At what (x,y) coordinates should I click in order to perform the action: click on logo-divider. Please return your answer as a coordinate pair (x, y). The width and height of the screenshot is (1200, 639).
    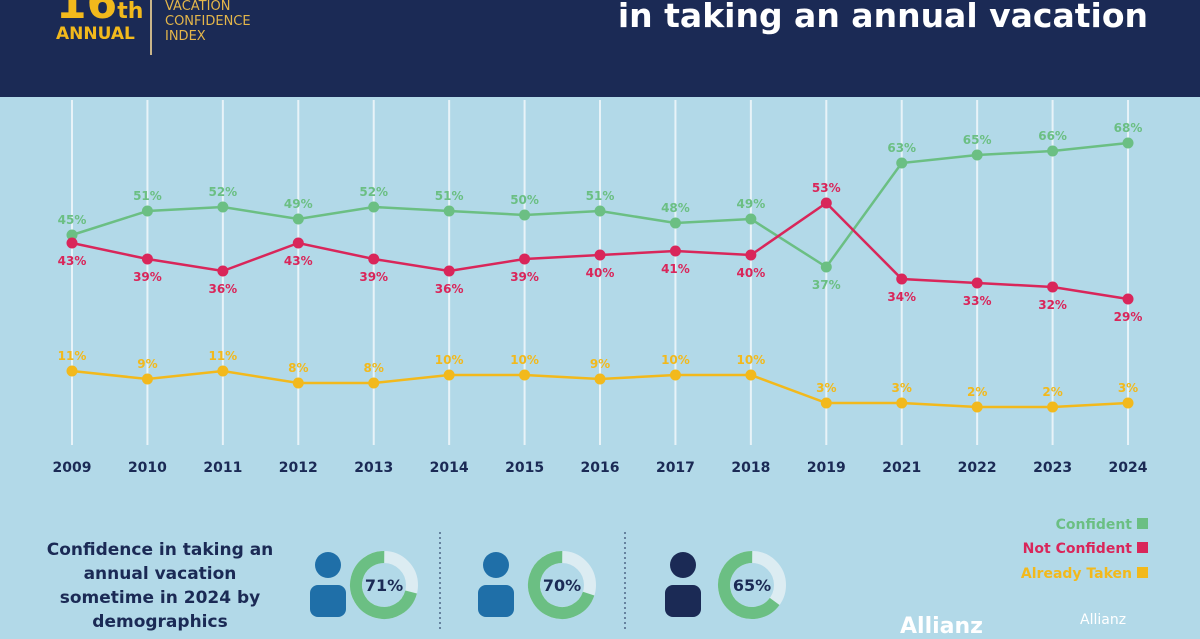
    Looking at the image, I should click on (151, 27).